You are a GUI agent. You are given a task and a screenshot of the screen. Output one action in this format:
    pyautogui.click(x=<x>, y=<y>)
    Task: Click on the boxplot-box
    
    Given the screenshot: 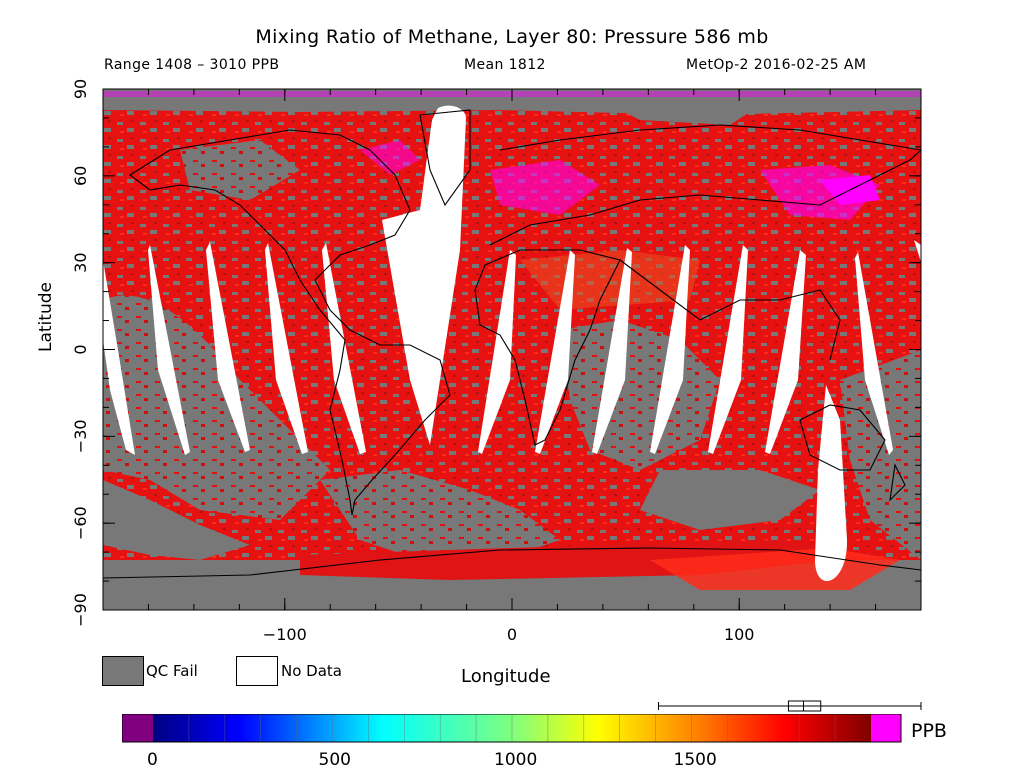 What is the action you would take?
    pyautogui.click(x=804, y=706)
    